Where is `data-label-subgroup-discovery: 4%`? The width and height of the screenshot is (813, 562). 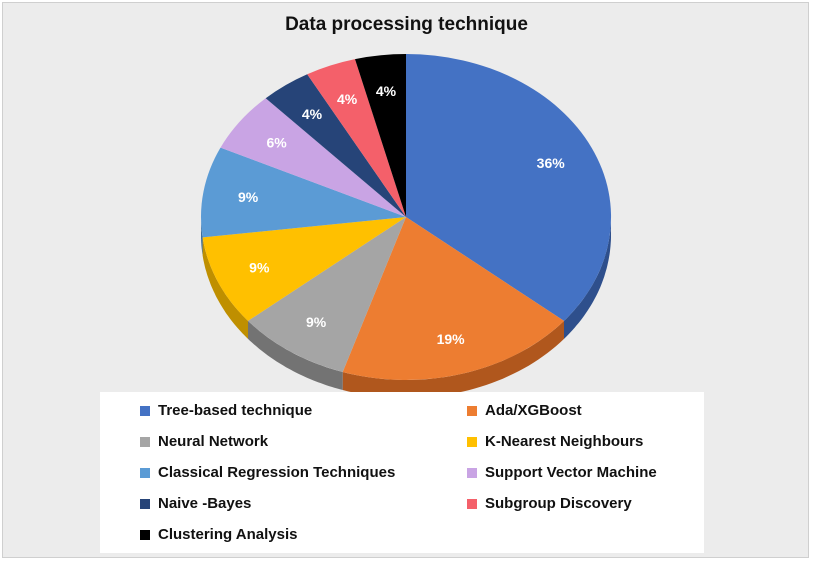 data-label-subgroup-discovery: 4% is located at coordinates (347, 99).